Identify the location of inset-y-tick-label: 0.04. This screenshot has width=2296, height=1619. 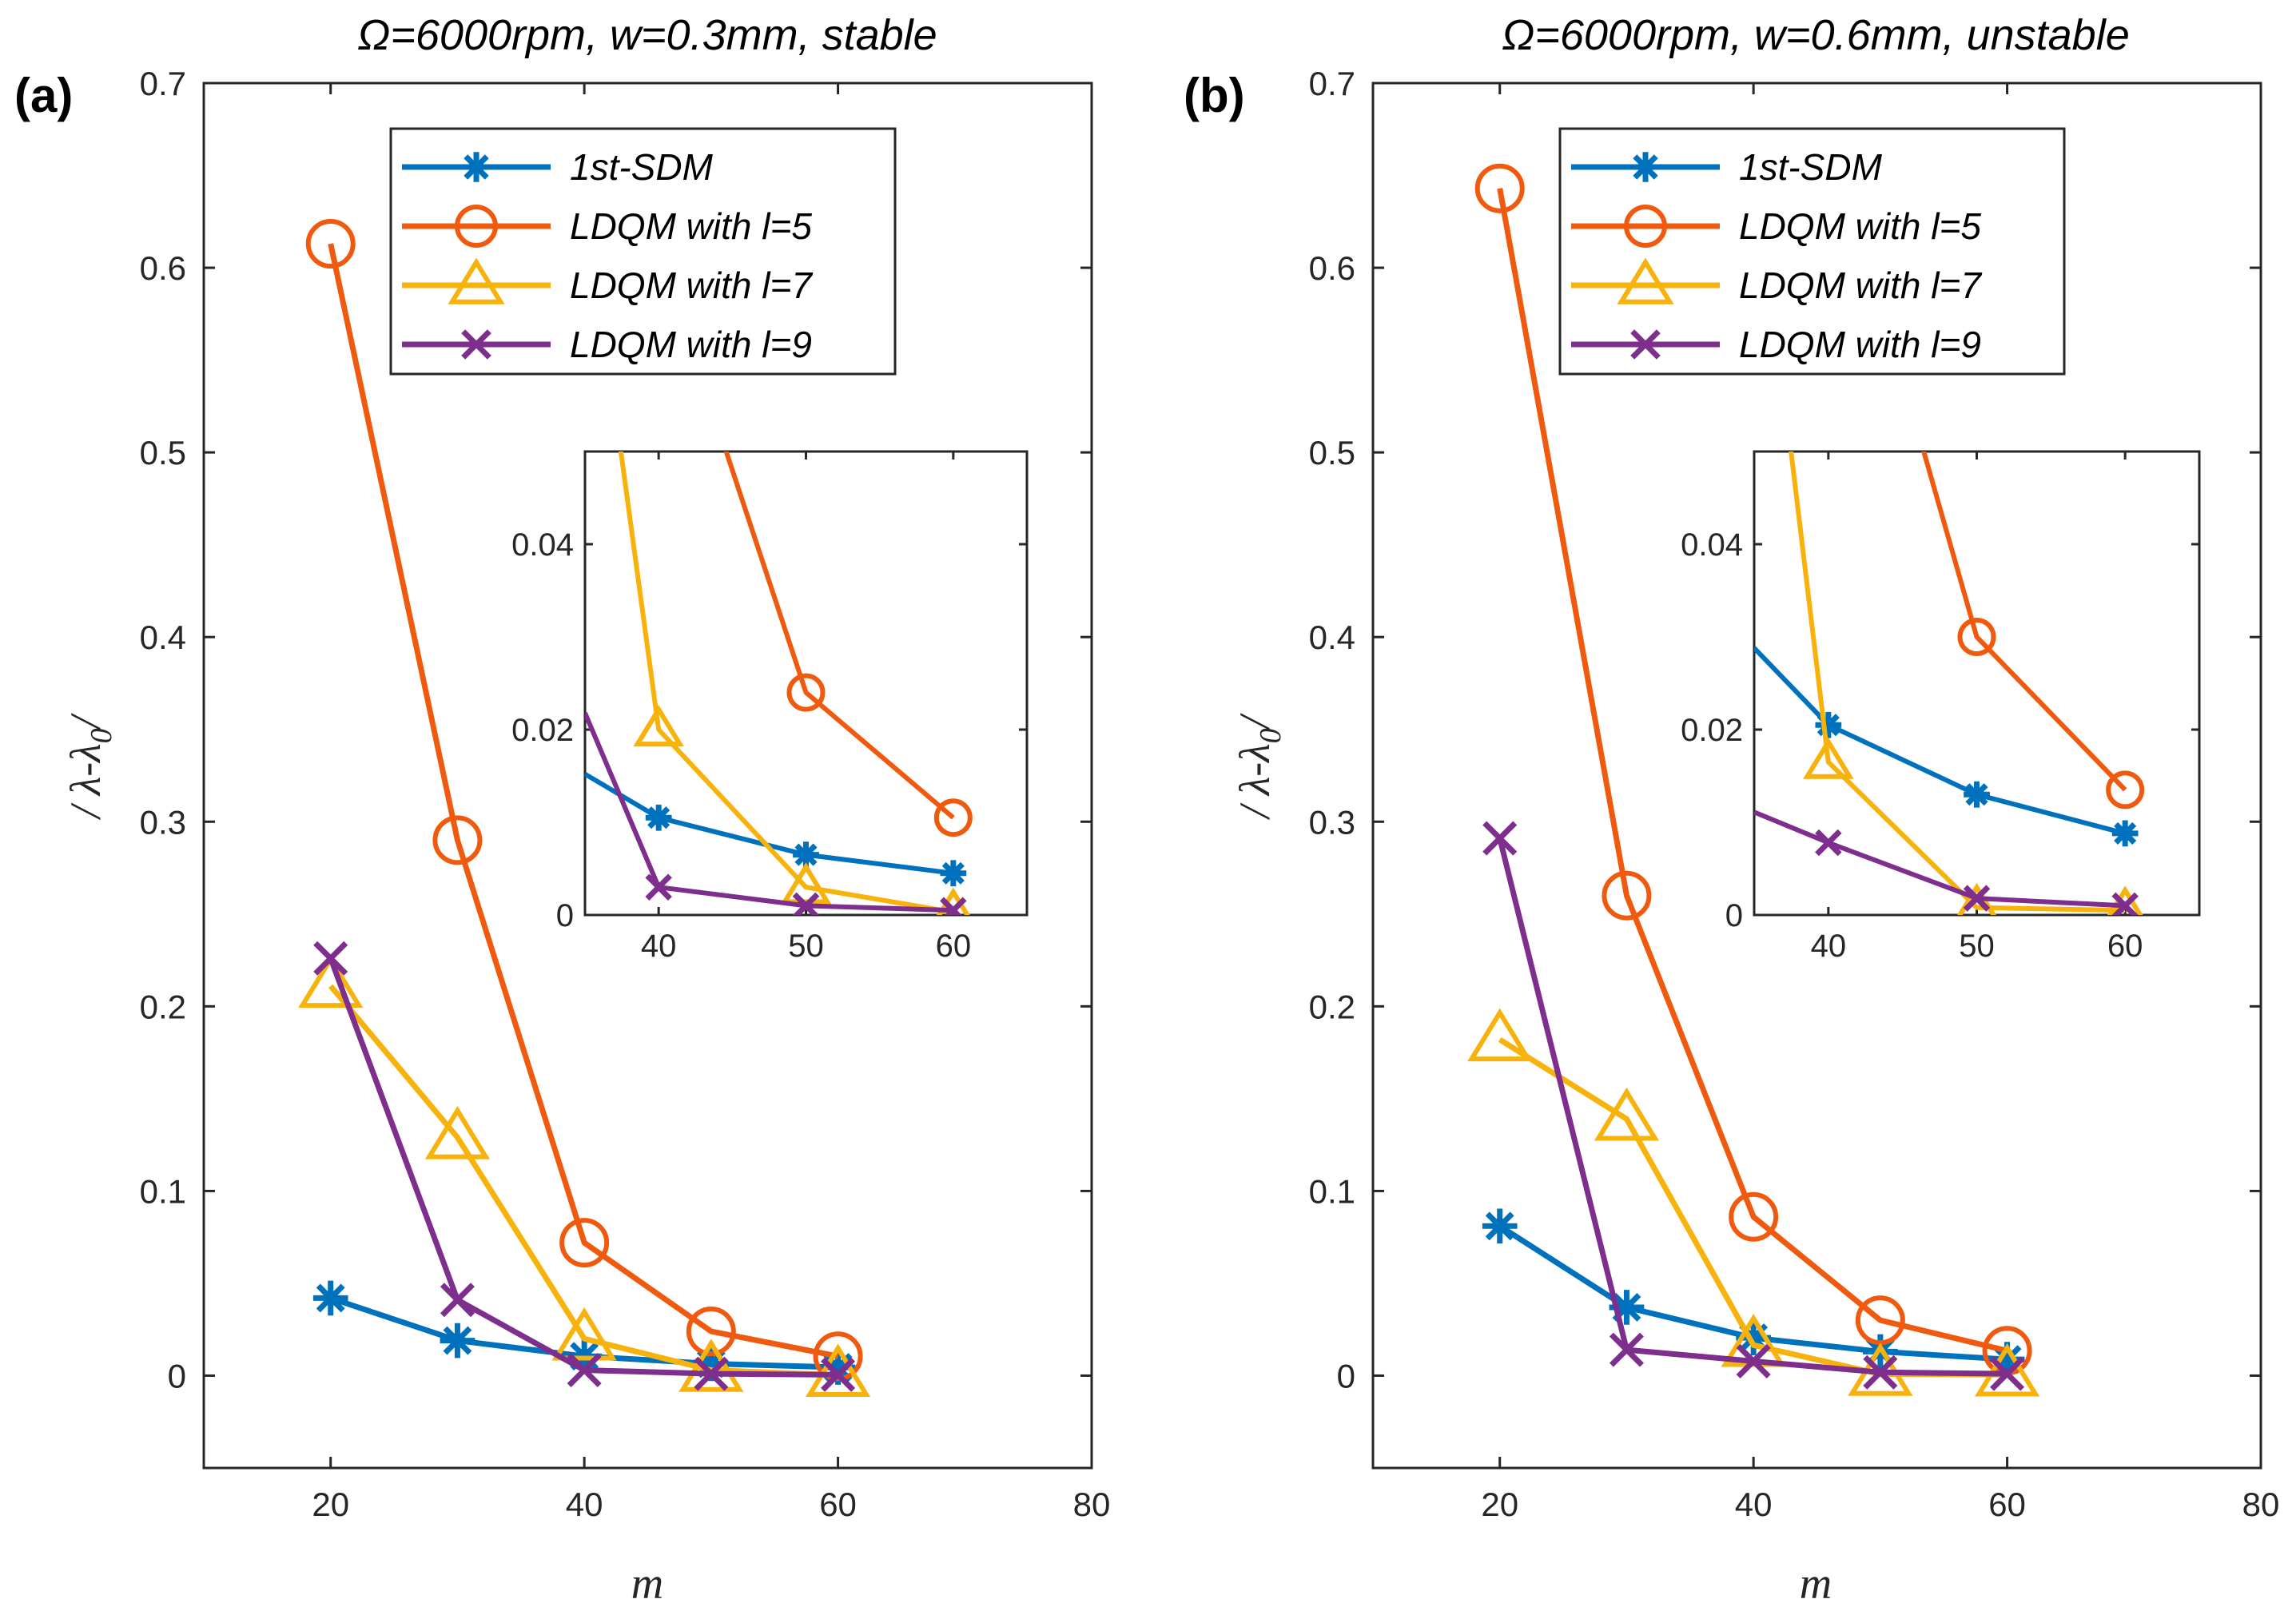
(542, 545).